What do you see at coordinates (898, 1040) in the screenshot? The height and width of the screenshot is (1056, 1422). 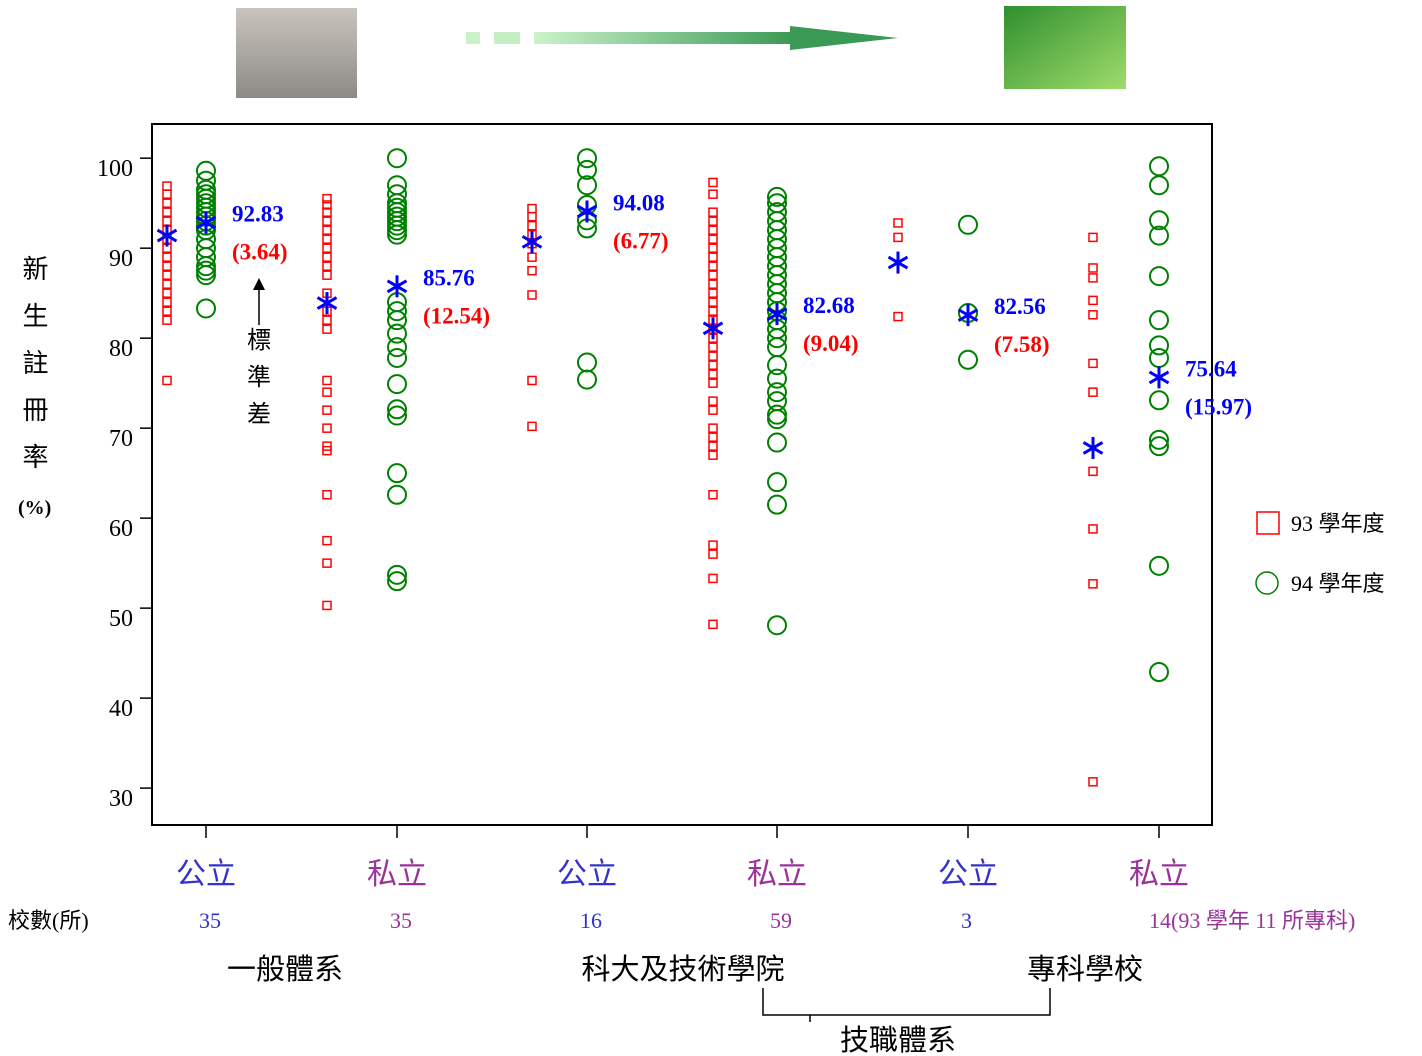 I see `system-label: 技職體系` at bounding box center [898, 1040].